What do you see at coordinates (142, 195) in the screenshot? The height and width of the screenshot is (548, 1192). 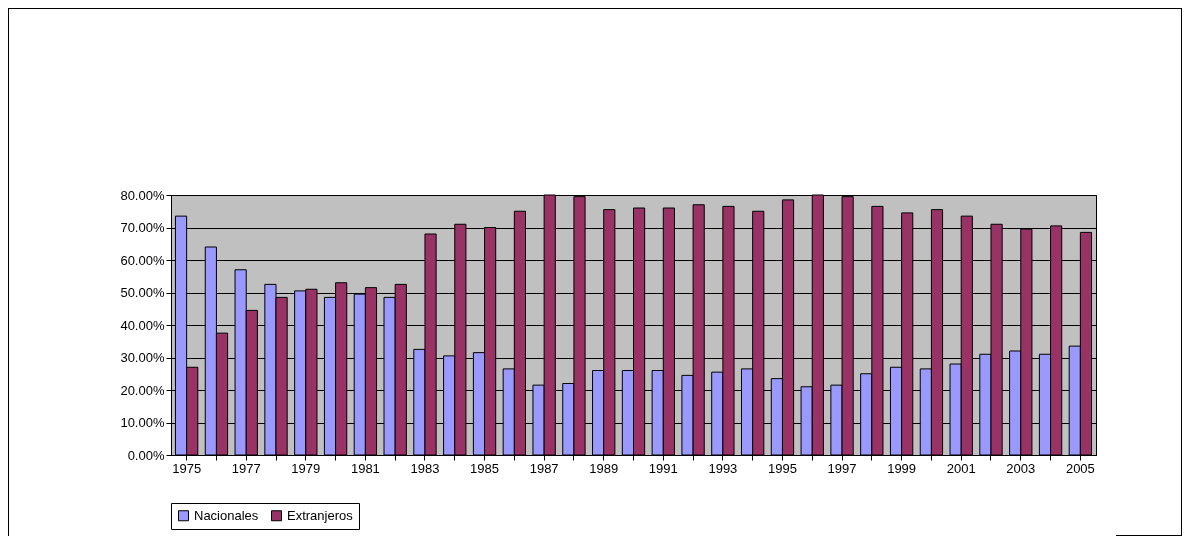 I see `y-tick-label: 80.00%` at bounding box center [142, 195].